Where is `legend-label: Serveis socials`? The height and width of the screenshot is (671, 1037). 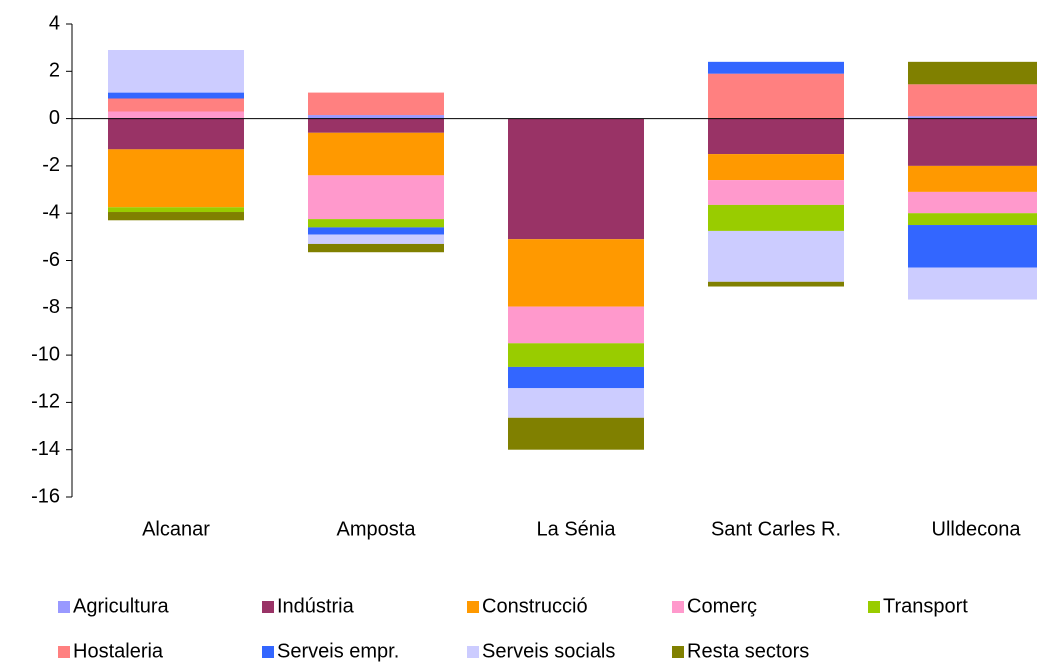 legend-label: Serveis socials is located at coordinates (548, 651).